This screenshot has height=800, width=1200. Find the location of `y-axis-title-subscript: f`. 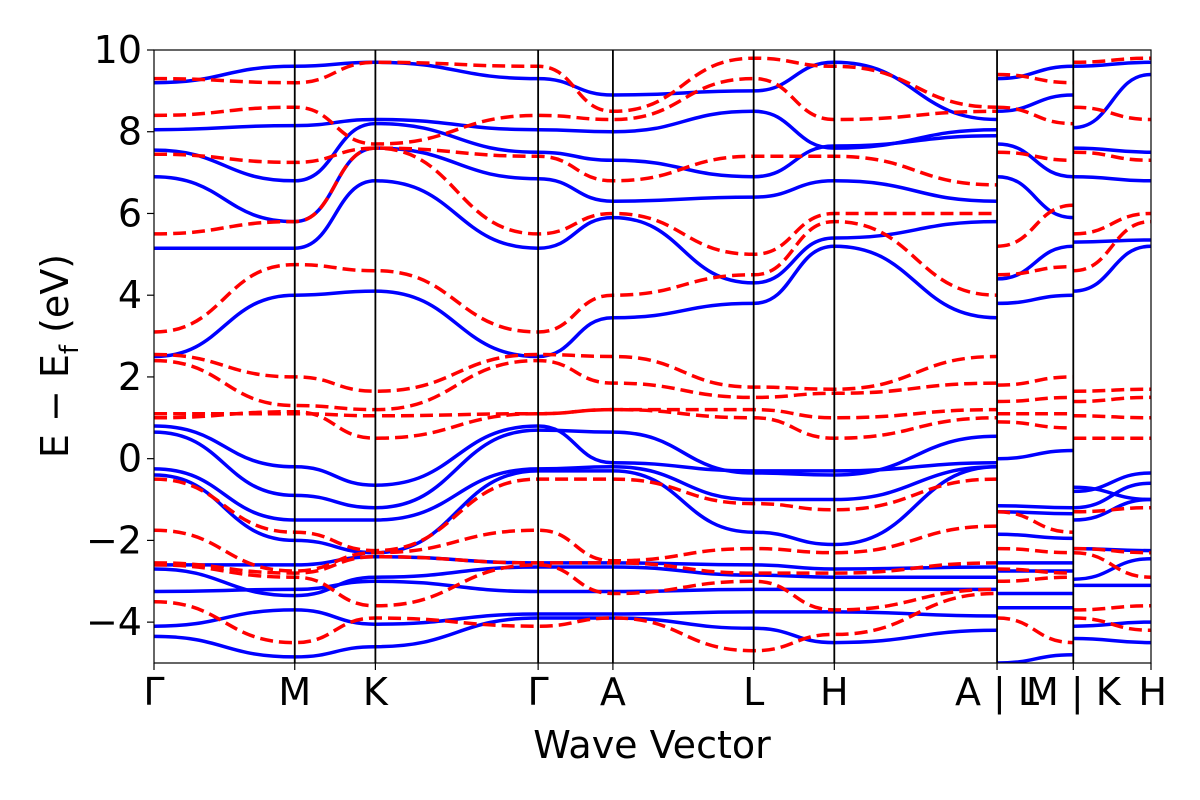

y-axis-title-subscript: f is located at coordinates (70, 349).